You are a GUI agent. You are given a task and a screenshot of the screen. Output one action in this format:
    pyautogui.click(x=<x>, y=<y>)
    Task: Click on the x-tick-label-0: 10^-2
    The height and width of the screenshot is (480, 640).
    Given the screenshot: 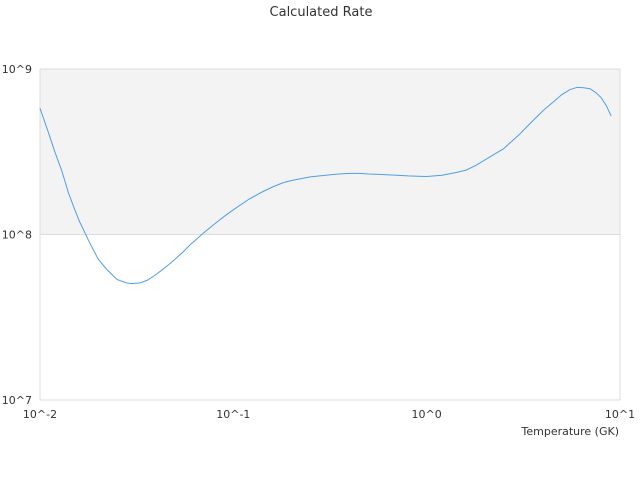 What is the action you would take?
    pyautogui.click(x=40, y=414)
    